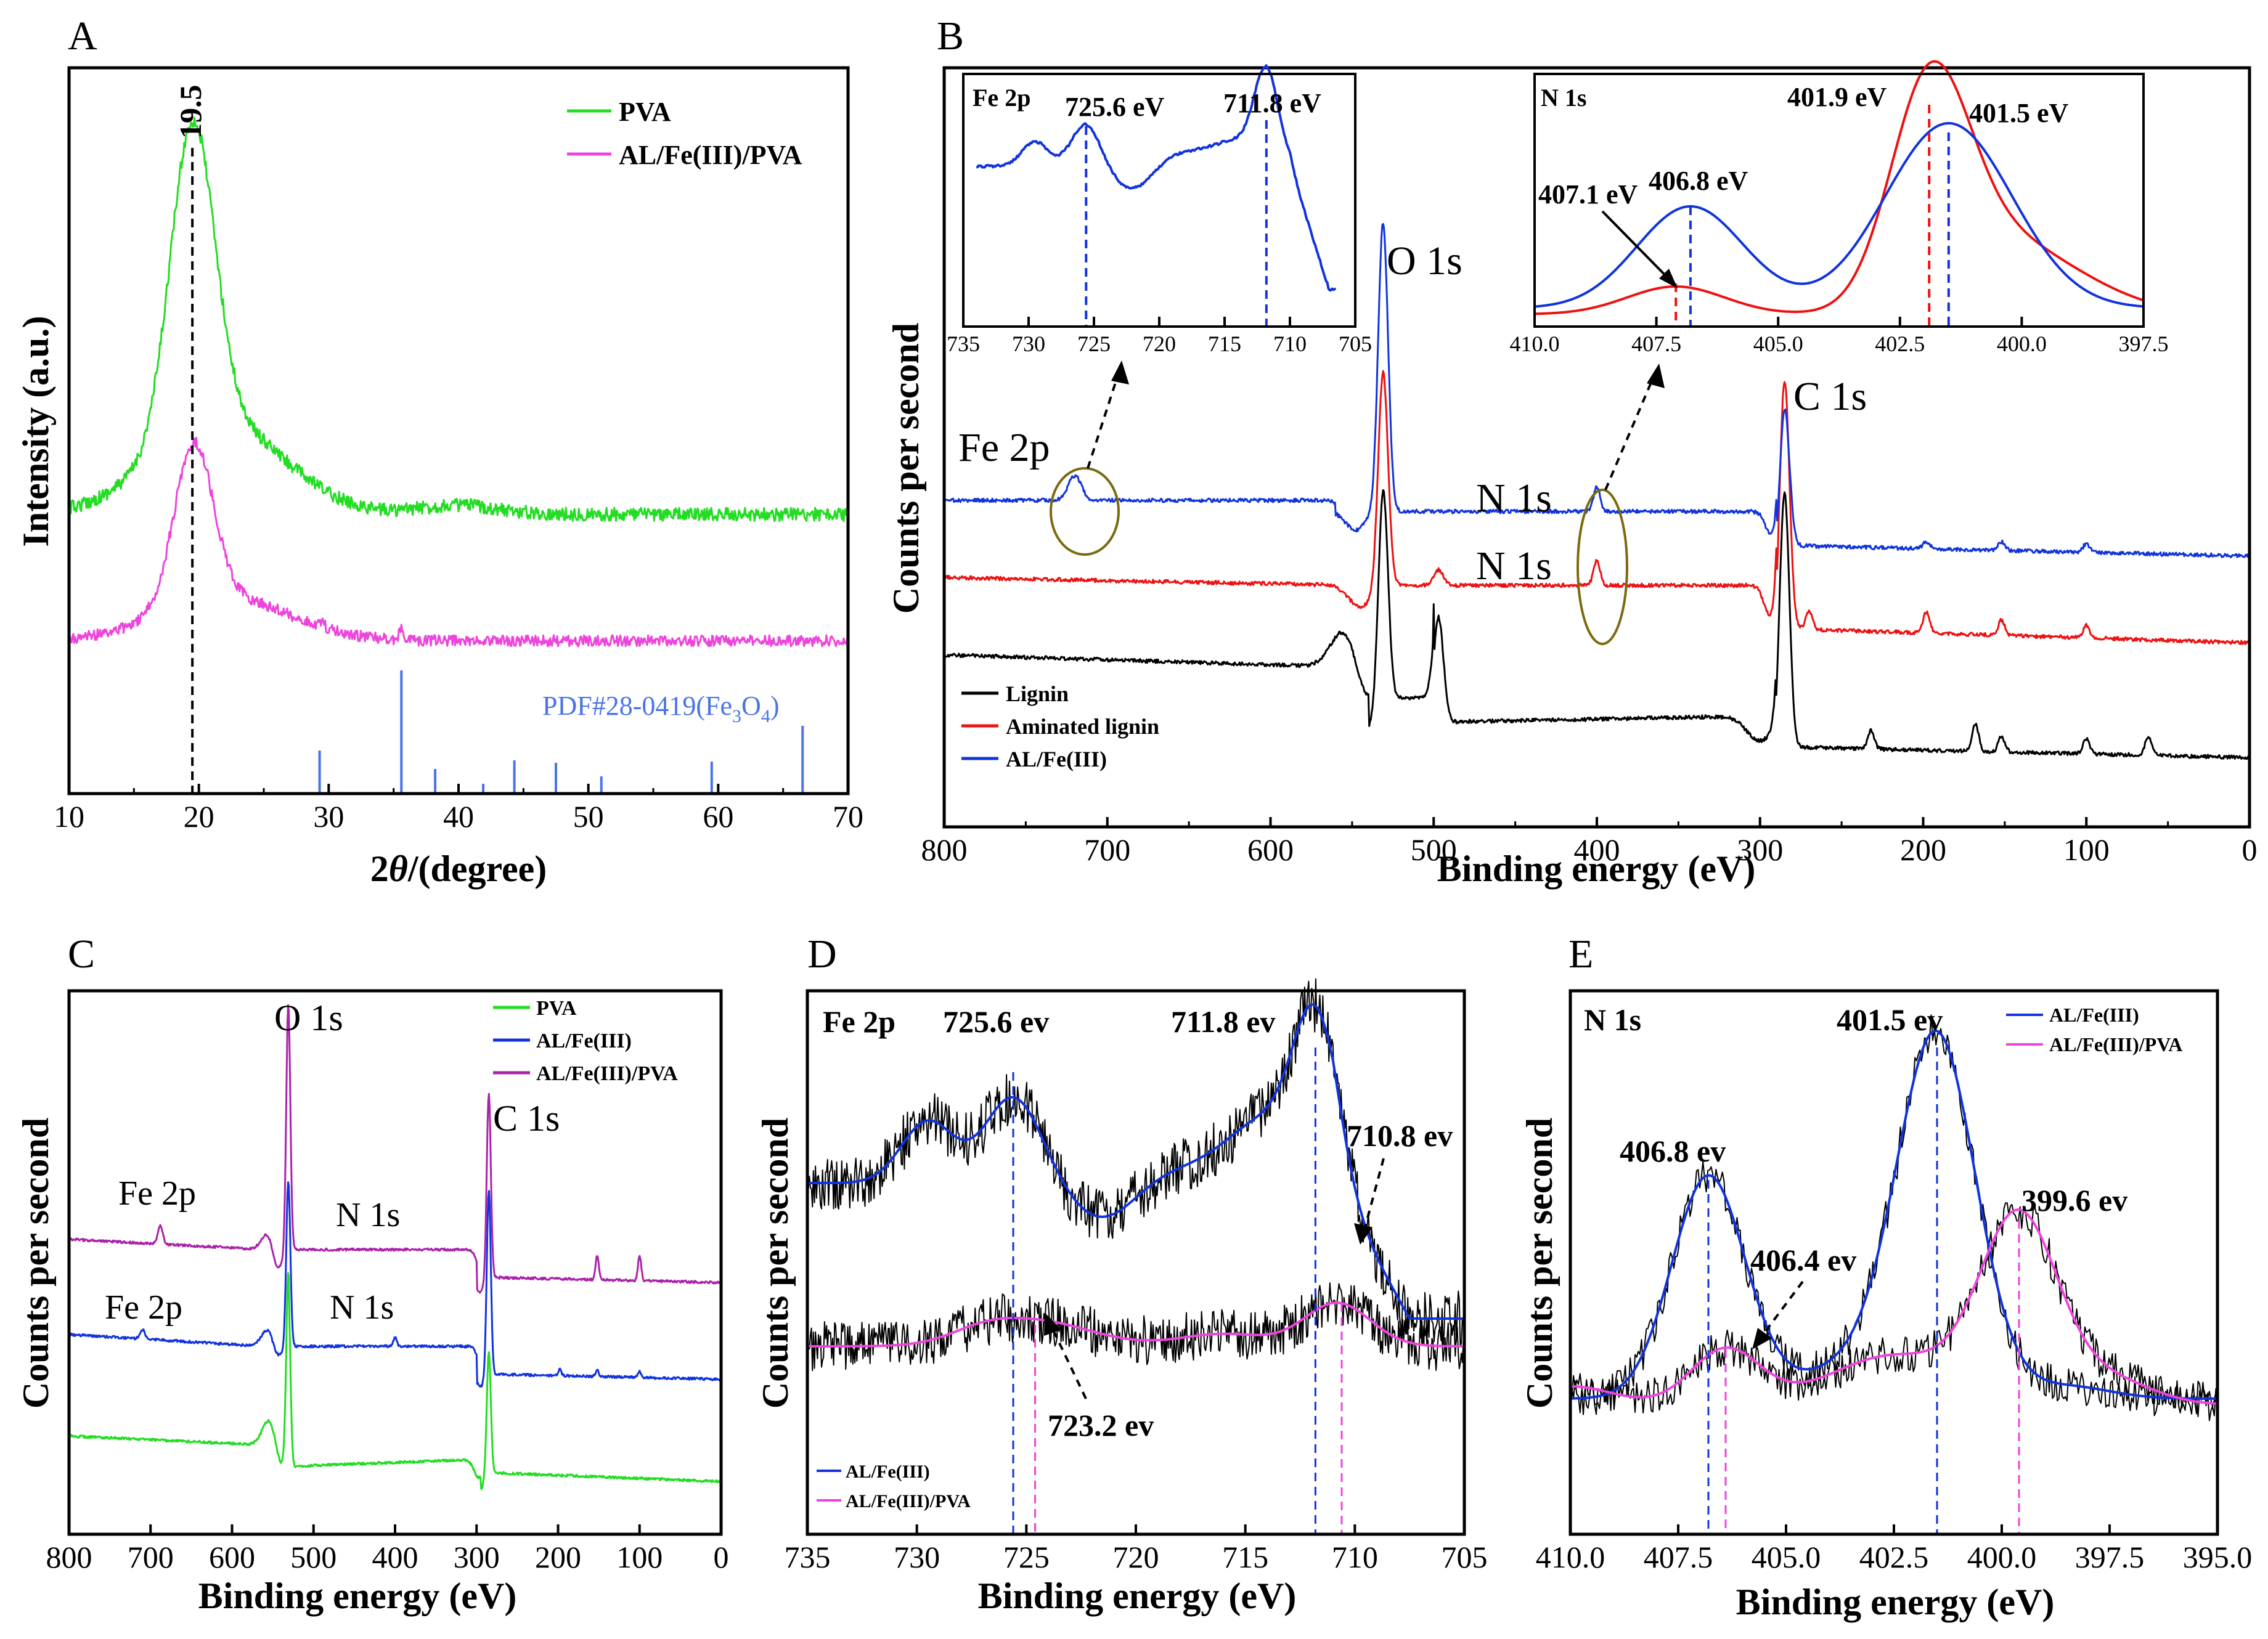 The width and height of the screenshot is (2268, 1639). I want to click on panel-e-plot-area, so click(1894, 1274).